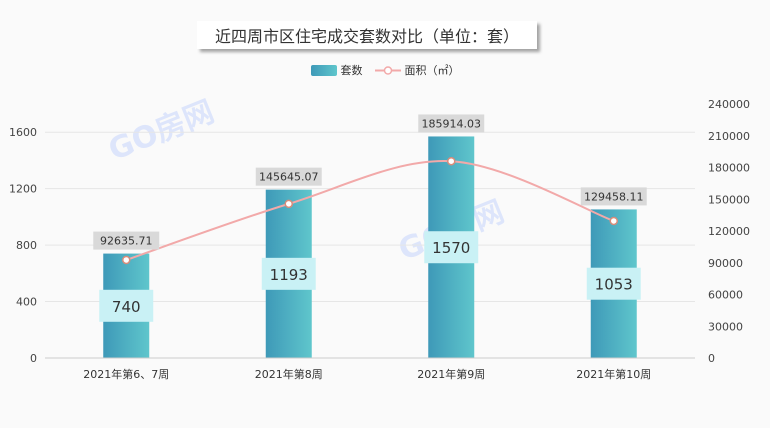 Image resolution: width=770 pixels, height=428 pixels. Describe the element at coordinates (729, 104) in the screenshot. I see `y-right-tick-8: 240000` at that location.